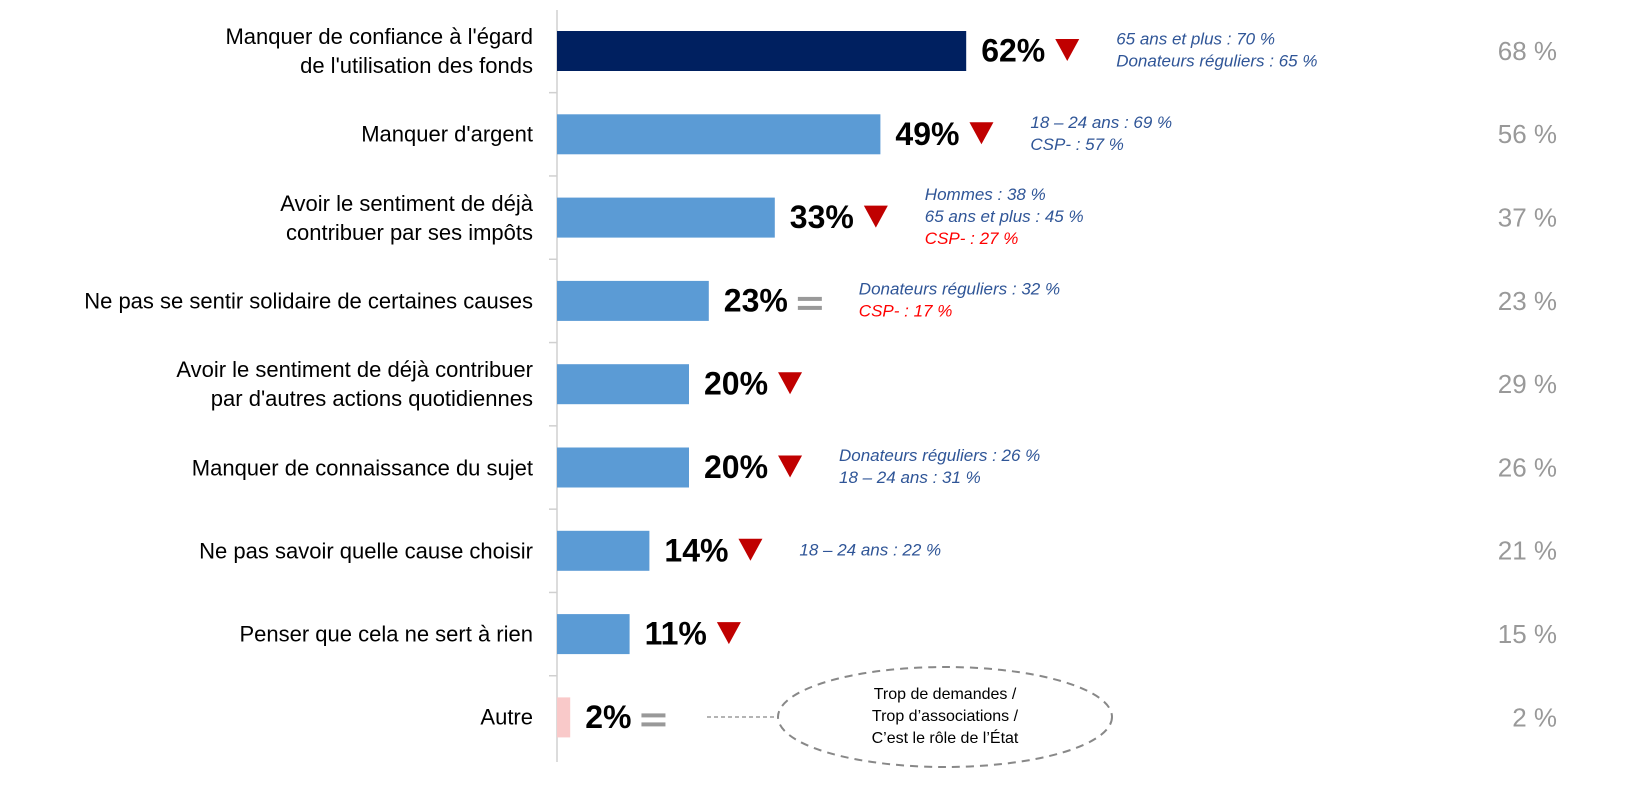 This screenshot has height=797, width=1637. Describe the element at coordinates (1216, 60) in the screenshot. I see `annotation: Donateurs réguliers : 65 %` at that location.